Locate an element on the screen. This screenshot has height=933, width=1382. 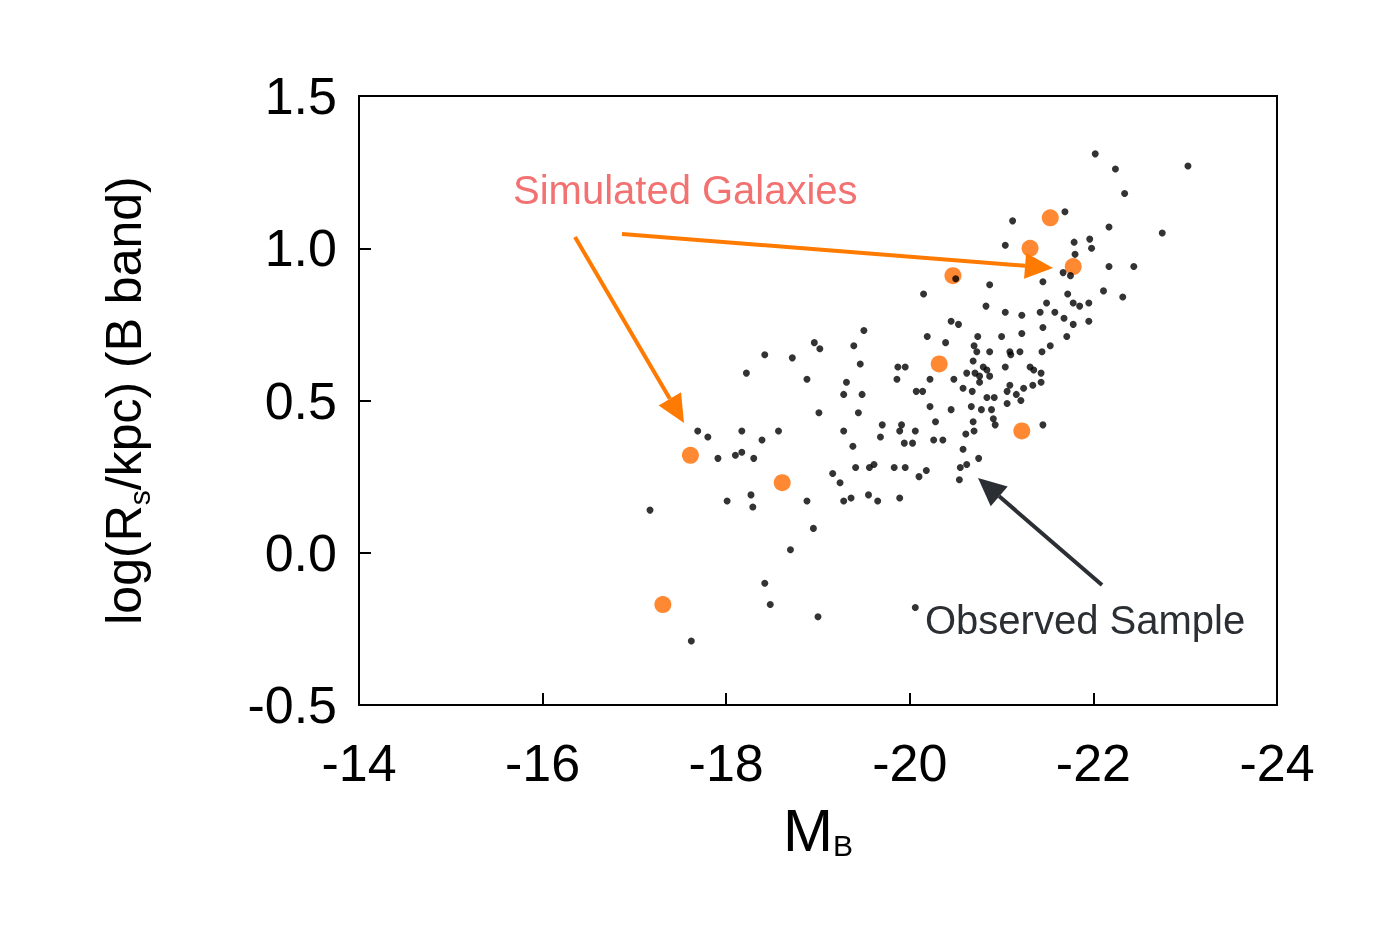
x-tick-label: -20 is located at coordinates (910, 763).